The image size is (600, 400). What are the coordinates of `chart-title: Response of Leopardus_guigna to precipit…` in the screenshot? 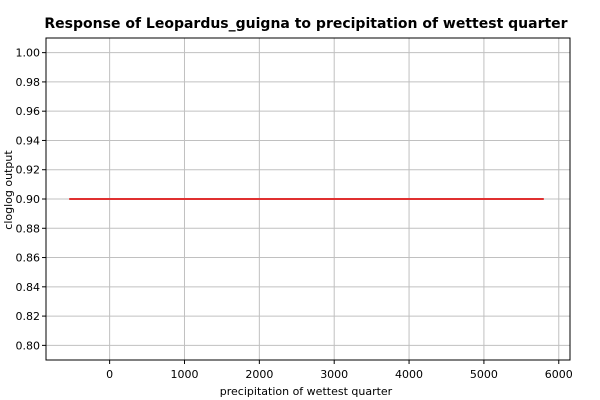 It's located at (305, 24).